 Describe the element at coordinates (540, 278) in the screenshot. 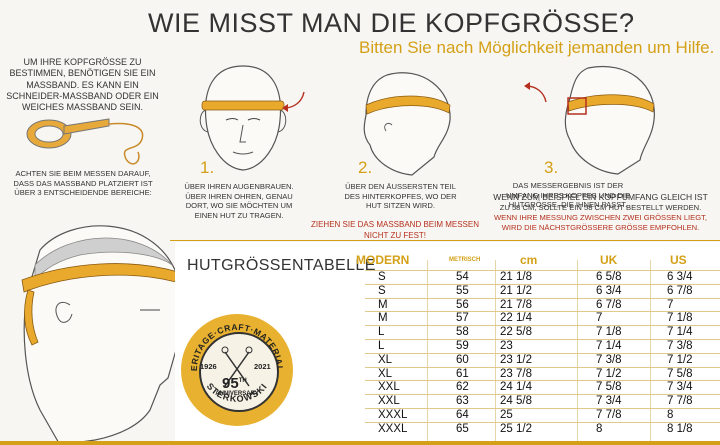

I see `table-row: S 54 21 1/8 6 5/8 6 3/4` at that location.